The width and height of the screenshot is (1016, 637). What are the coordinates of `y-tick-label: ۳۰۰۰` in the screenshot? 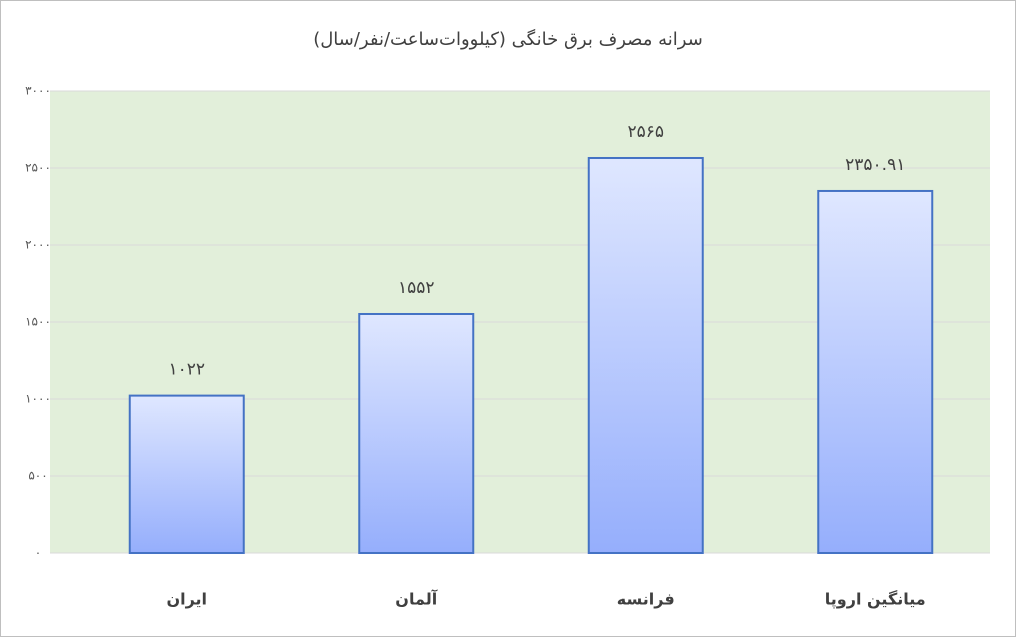 It's located at (38, 91).